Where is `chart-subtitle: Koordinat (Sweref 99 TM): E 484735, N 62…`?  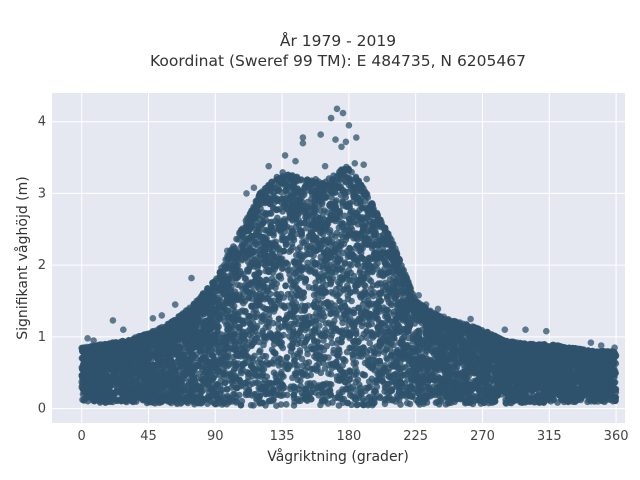
chart-subtitle: Koordinat (Sweref 99 TM): E 484735, N 62… is located at coordinates (338, 61).